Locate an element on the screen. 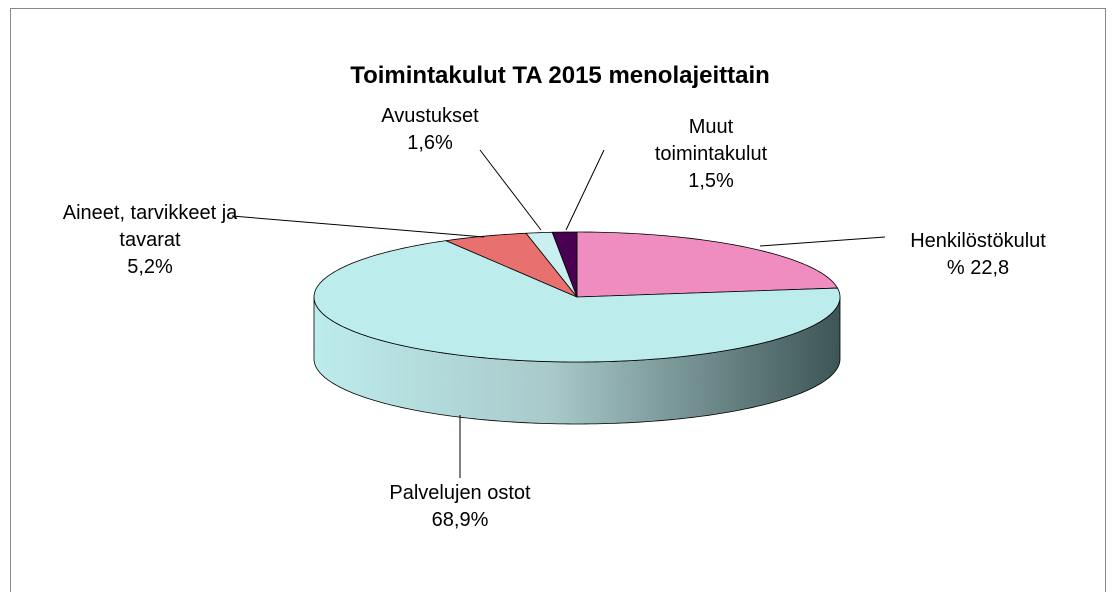 The height and width of the screenshot is (592, 1118). value-label: 5,2% is located at coordinates (150, 267).